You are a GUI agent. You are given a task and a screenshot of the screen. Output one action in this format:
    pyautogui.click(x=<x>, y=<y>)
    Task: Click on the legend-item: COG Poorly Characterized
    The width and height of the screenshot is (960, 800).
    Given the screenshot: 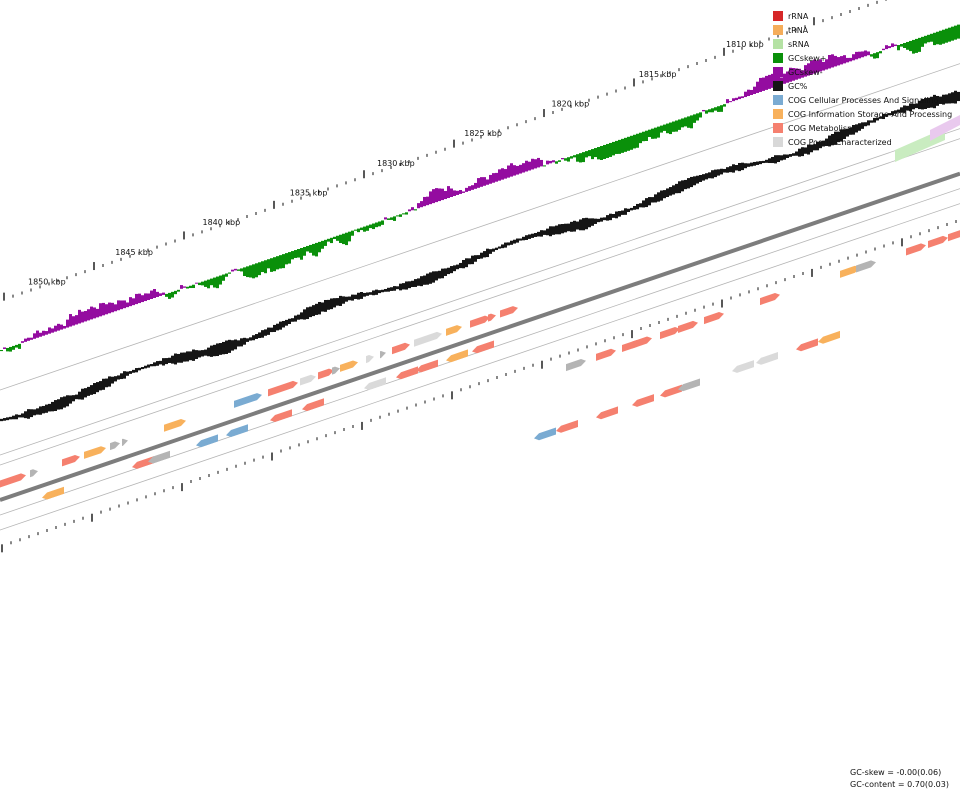 What is the action you would take?
    pyautogui.click(x=862, y=142)
    